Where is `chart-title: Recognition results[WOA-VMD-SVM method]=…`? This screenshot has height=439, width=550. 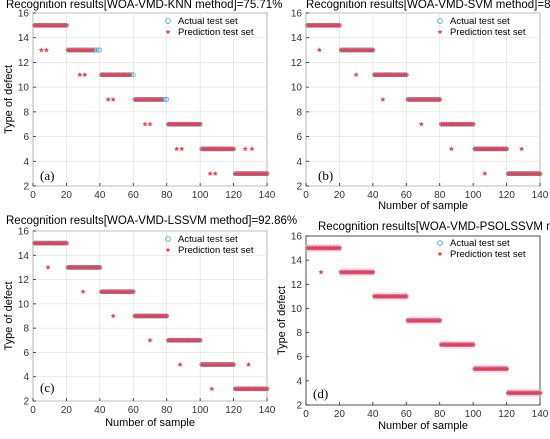 chart-title: Recognition results[WOA-VMD-SVM method]=… is located at coordinates (428, 5).